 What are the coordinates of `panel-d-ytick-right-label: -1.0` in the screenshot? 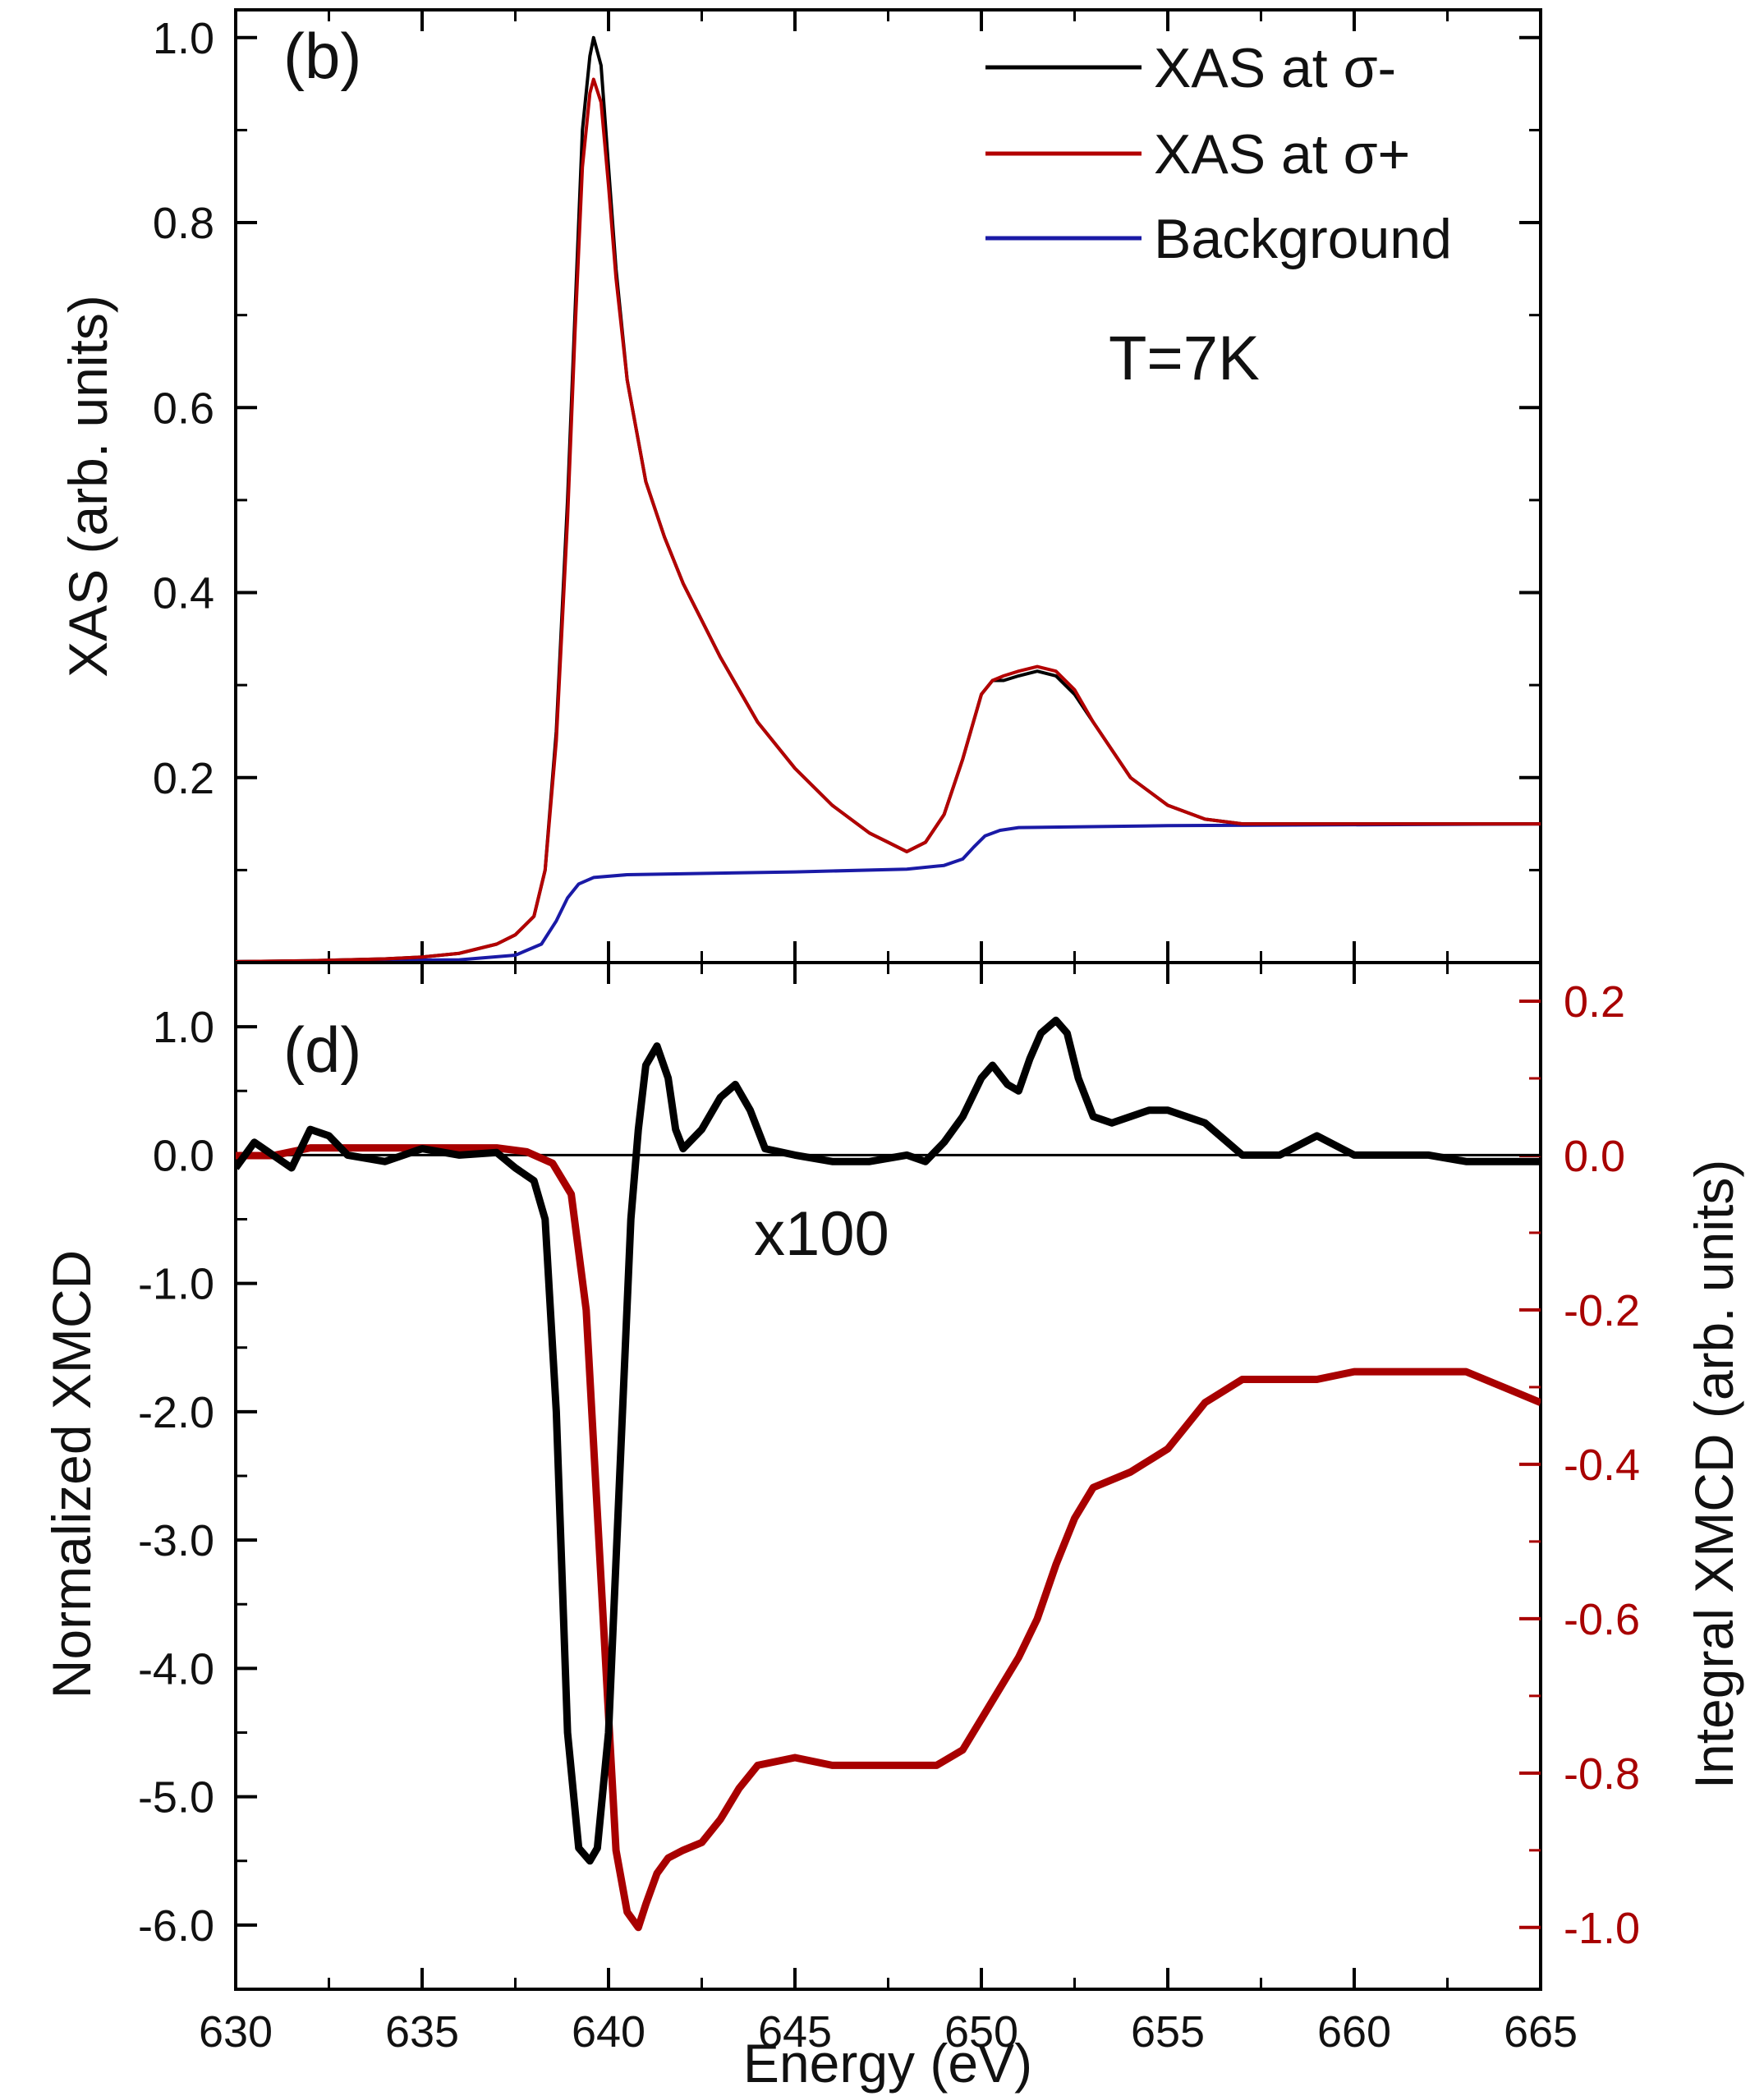 It's located at (1602, 1928).